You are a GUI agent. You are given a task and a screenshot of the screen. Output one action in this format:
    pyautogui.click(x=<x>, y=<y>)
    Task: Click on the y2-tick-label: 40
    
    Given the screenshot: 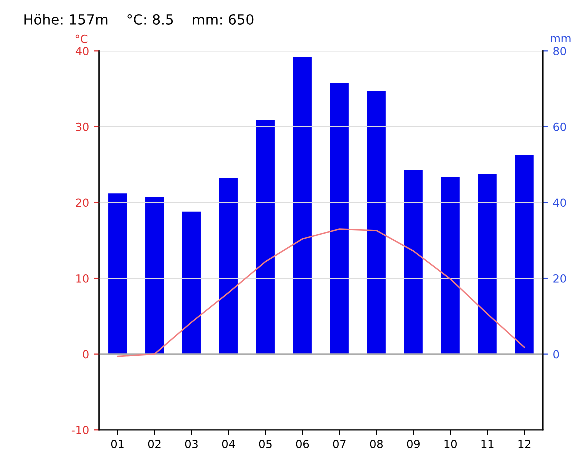 What is the action you would take?
    pyautogui.click(x=559, y=203)
    